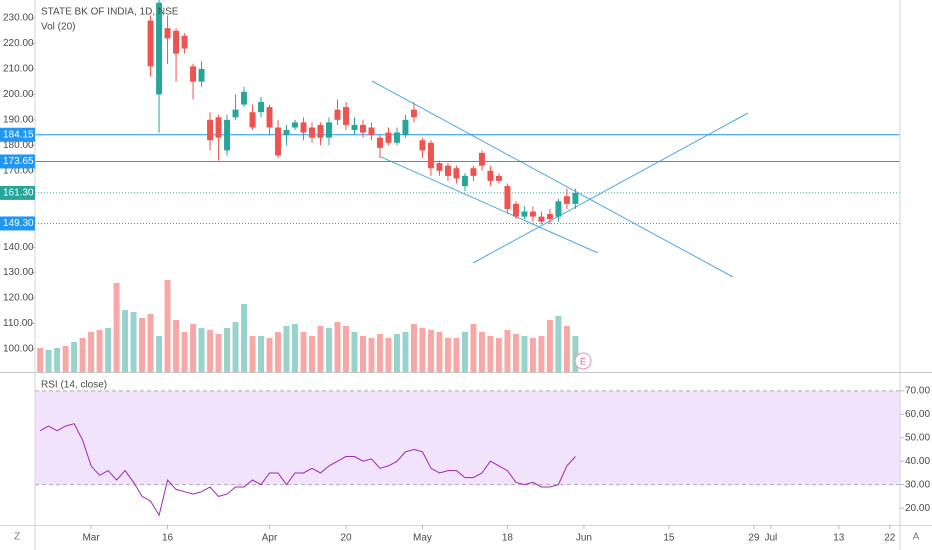  What do you see at coordinates (18, 94) in the screenshot?
I see `y-tick-label: 200.00` at bounding box center [18, 94].